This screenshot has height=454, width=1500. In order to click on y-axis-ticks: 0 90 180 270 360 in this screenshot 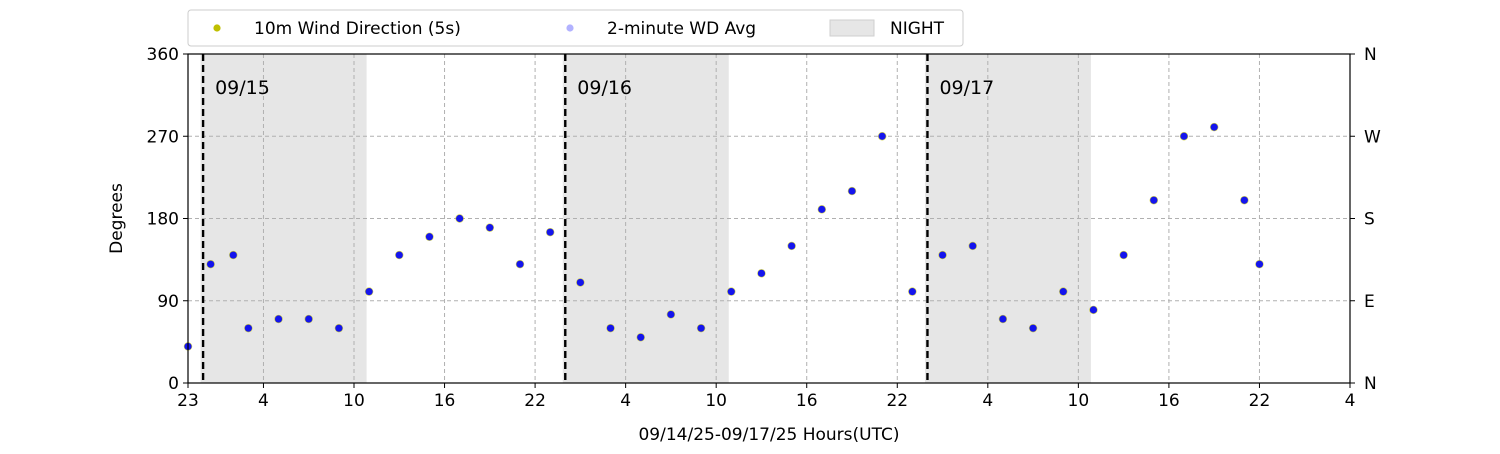, I will do `click(167, 219)`.